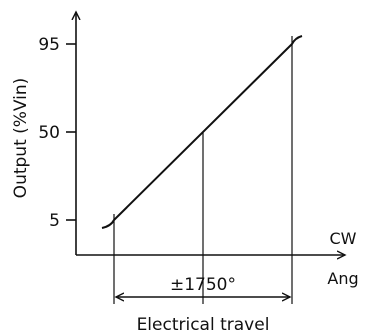 Image resolution: width=366 pixels, height=336 pixels. I want to click on electrical-travel-label: Electrical travel, so click(203, 325).